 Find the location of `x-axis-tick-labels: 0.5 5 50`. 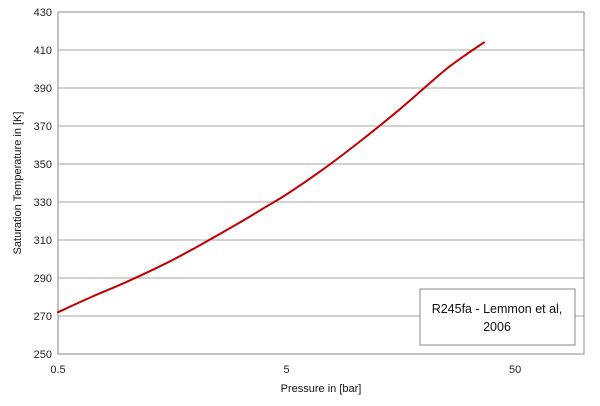

x-axis-tick-labels: 0.5 5 50 is located at coordinates (285, 370).